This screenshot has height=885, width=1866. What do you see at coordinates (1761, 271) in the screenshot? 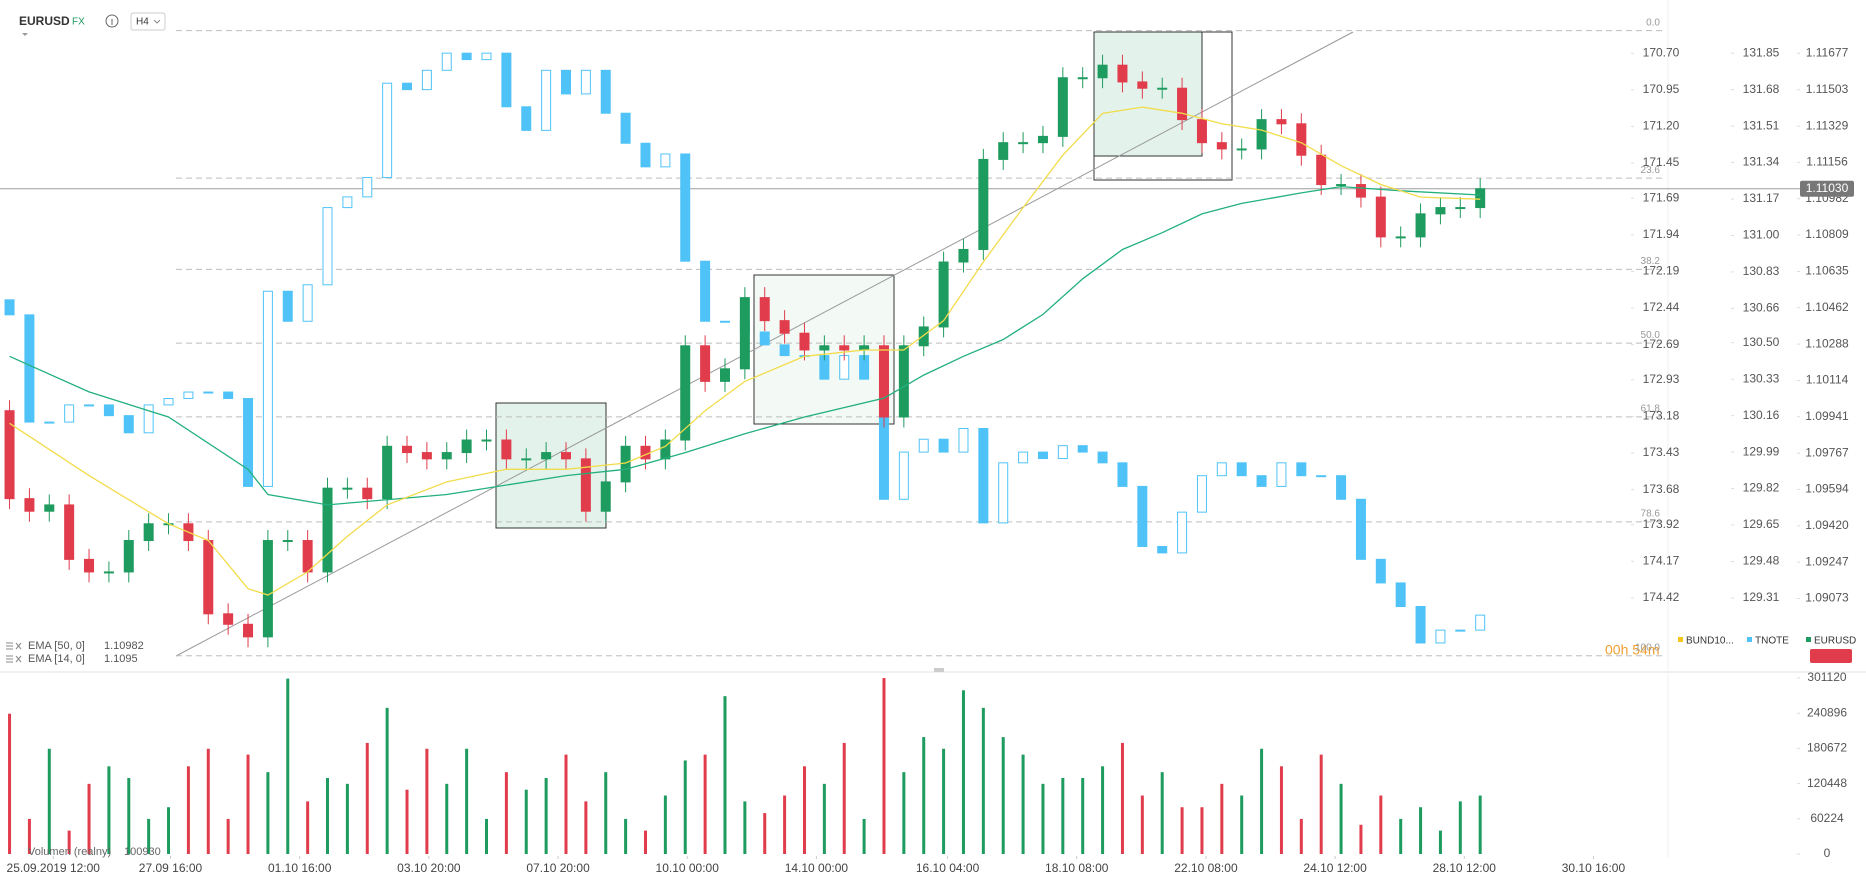
I see `y-tick-label: 130.83` at bounding box center [1761, 271].